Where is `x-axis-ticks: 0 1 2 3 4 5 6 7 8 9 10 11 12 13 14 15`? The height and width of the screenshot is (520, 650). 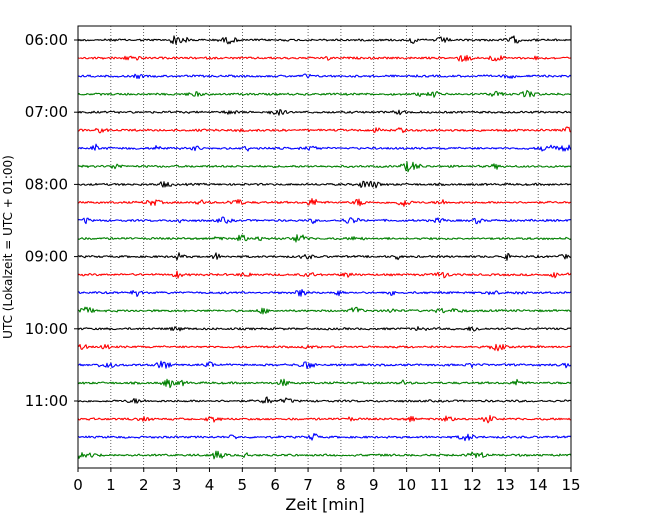 x-axis-ticks: 0 1 2 3 4 5 6 7 8 9 10 11 12 13 14 15 is located at coordinates (327, 481).